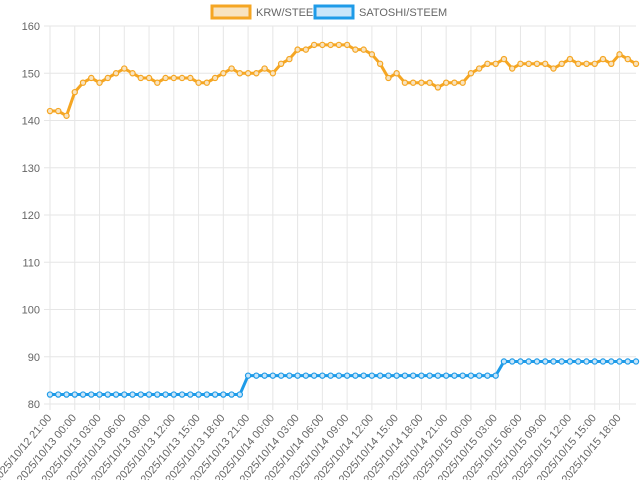 Image resolution: width=640 pixels, height=480 pixels. What do you see at coordinates (403, 13) in the screenshot?
I see `legend-label-satoshi-steem: SATOSHI/STEEM` at bounding box center [403, 13].